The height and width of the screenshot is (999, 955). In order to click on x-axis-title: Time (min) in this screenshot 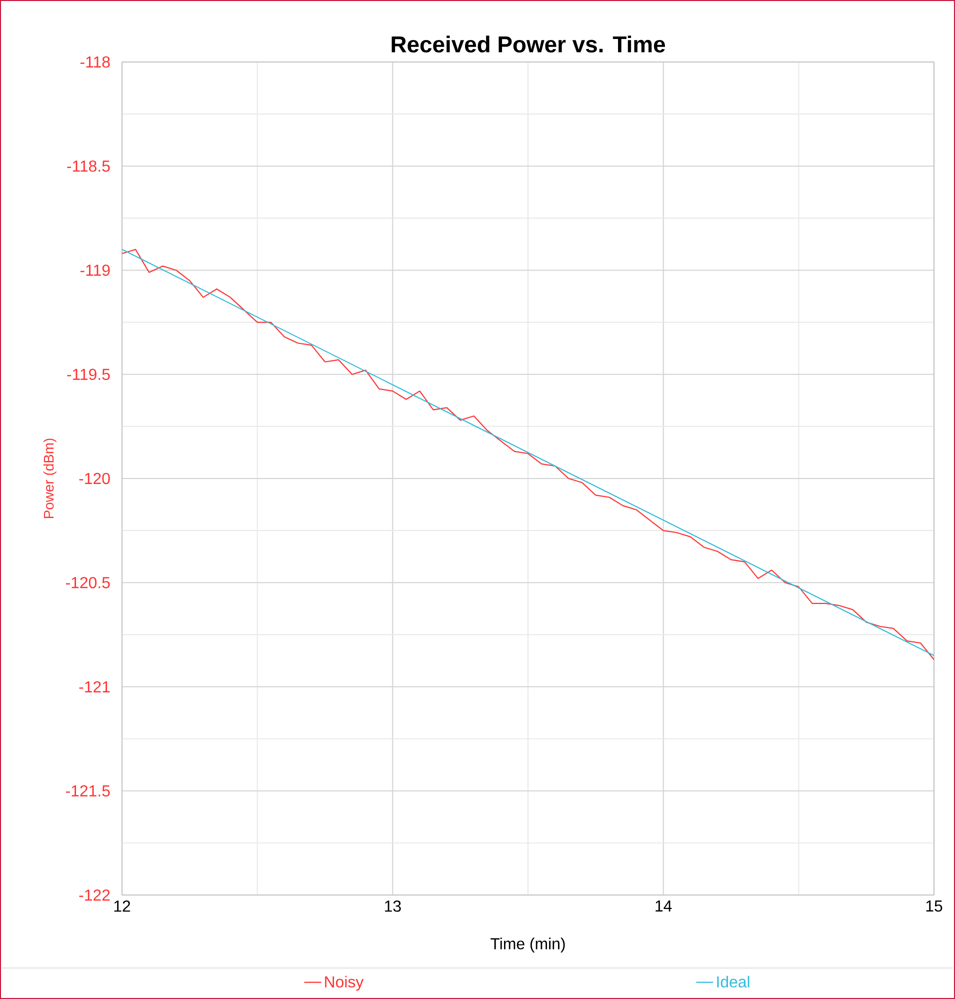, I will do `click(527, 945)`.